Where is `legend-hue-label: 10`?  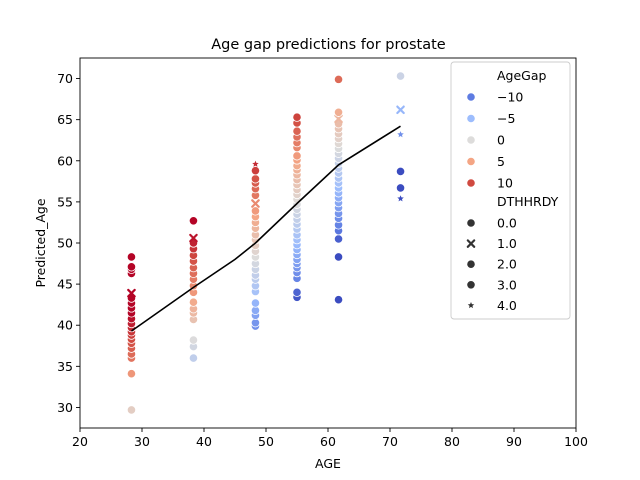 legend-hue-label: 10 is located at coordinates (505, 183).